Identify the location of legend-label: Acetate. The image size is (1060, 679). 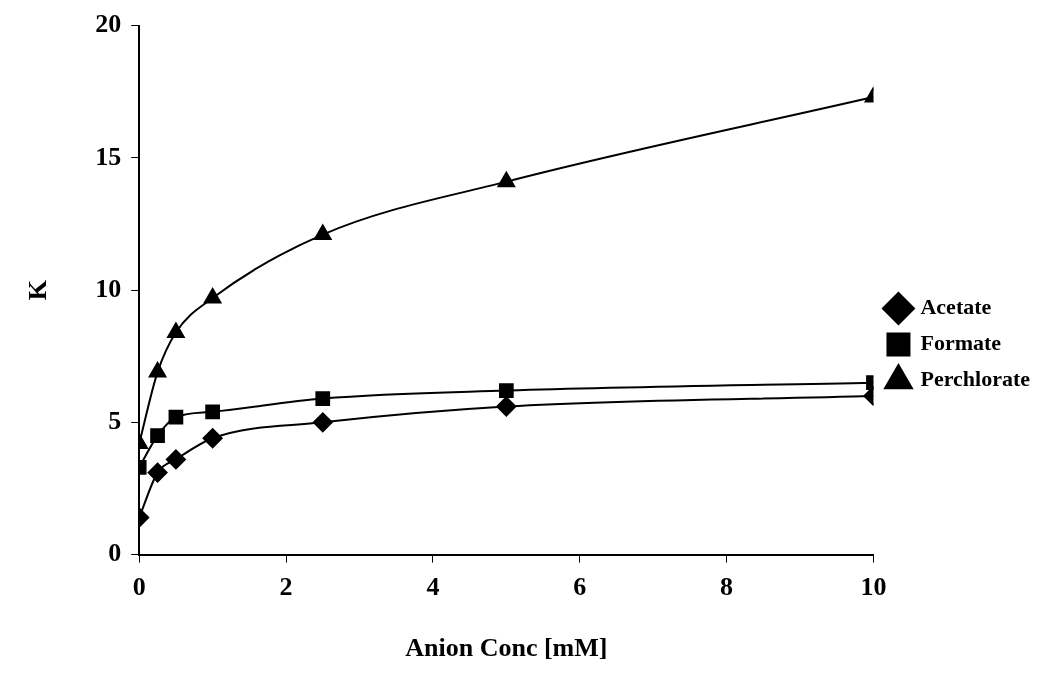
(956, 307).